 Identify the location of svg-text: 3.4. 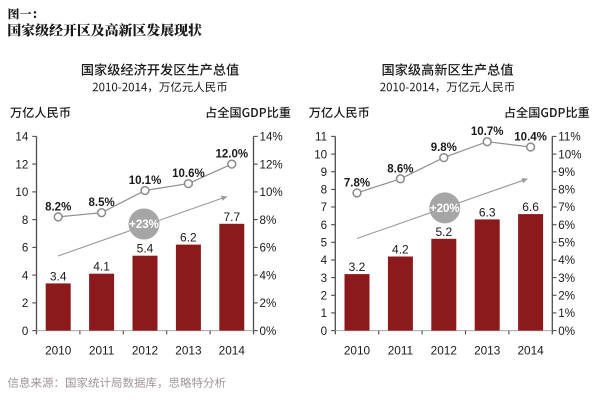
(58, 276).